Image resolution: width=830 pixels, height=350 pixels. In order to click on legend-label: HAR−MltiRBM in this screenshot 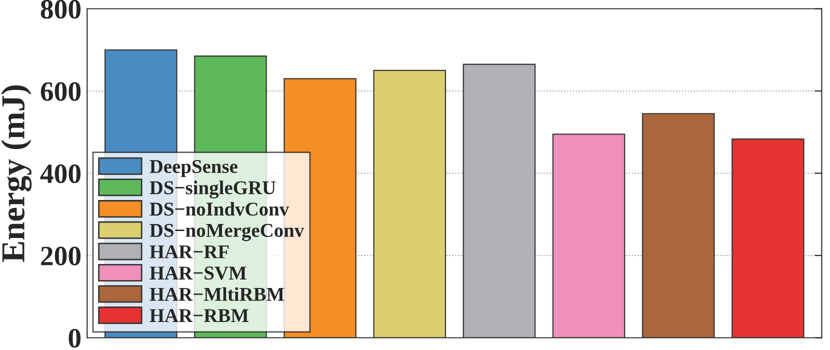, I will do `click(217, 294)`.